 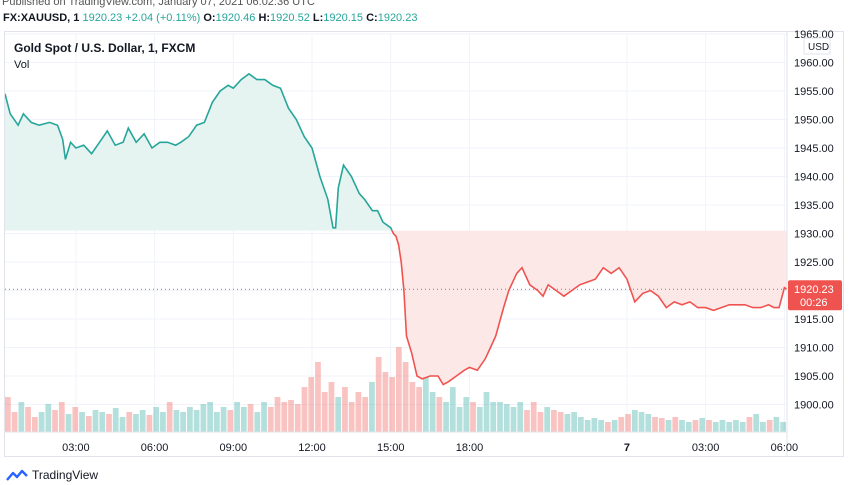 I want to click on time-tick-label: 18:00, so click(x=470, y=448).